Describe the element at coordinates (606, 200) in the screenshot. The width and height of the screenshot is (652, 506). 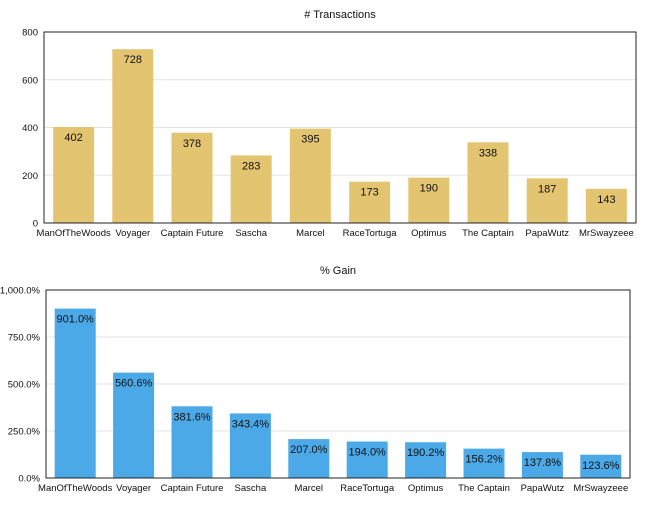
I see `data-label: 143` at that location.